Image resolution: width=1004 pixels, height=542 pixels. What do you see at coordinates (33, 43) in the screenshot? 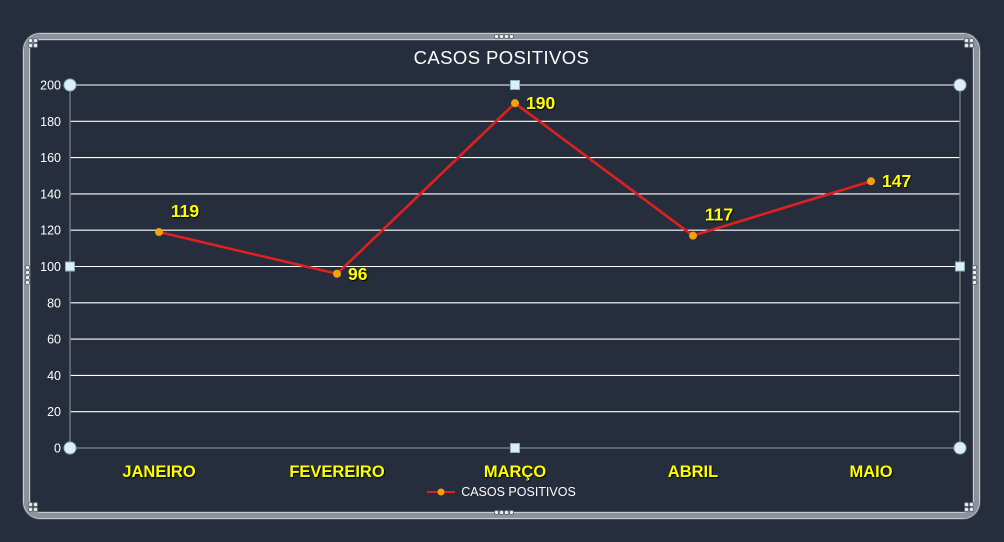
I see `frame-ornament-corner-tl` at bounding box center [33, 43].